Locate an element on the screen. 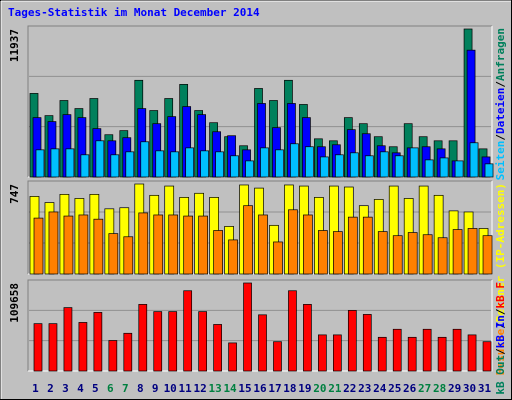 This screenshot has height=400, width=512. x-tick-label: 16 is located at coordinates (260, 388).